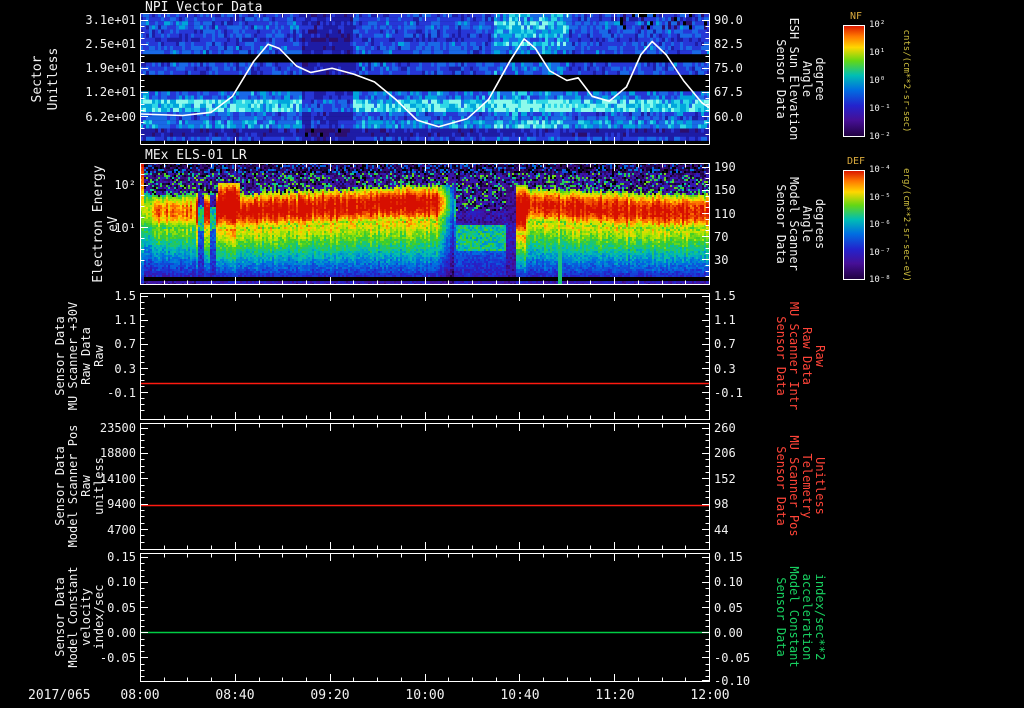  What do you see at coordinates (728, 92) in the screenshot?
I see `y-tick-right-panel1: 67.5` at bounding box center [728, 92].